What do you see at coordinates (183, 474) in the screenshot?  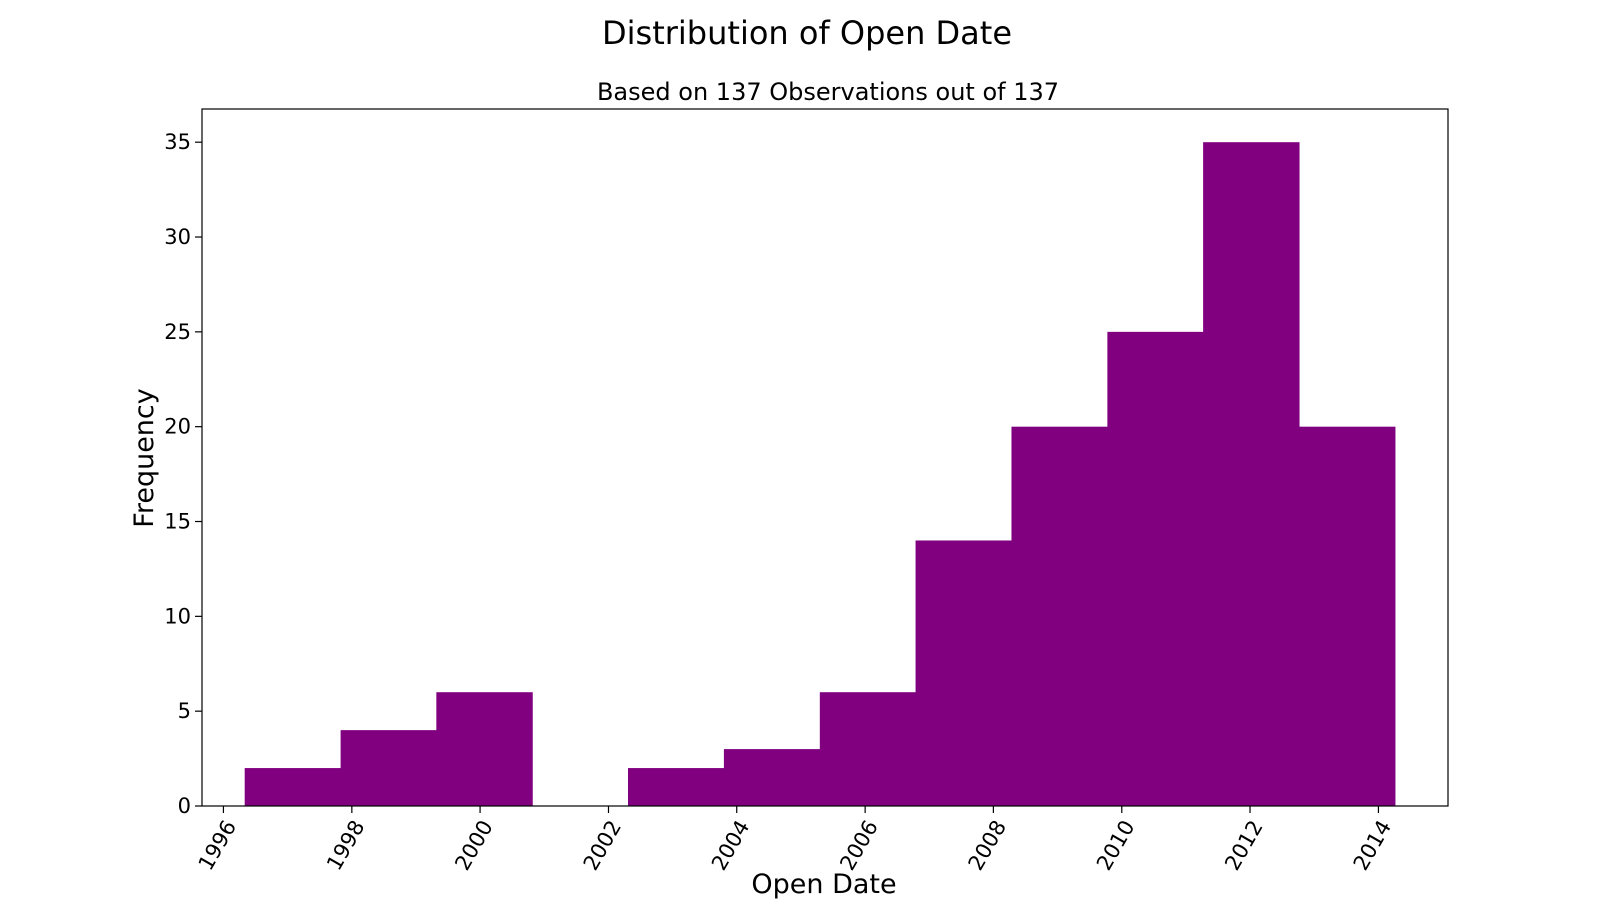 I see `y-axis-ticks: 0 5 10 15 20 25 30 35` at bounding box center [183, 474].